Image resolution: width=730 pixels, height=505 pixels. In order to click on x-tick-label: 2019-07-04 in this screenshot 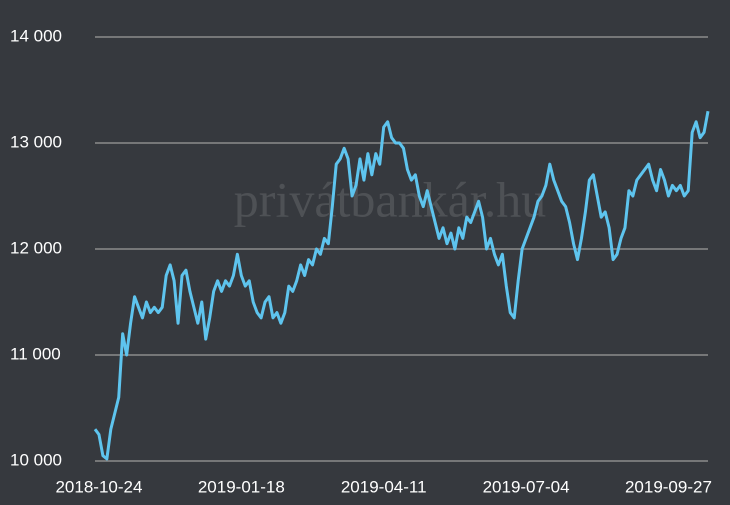, I will do `click(526, 486)`.